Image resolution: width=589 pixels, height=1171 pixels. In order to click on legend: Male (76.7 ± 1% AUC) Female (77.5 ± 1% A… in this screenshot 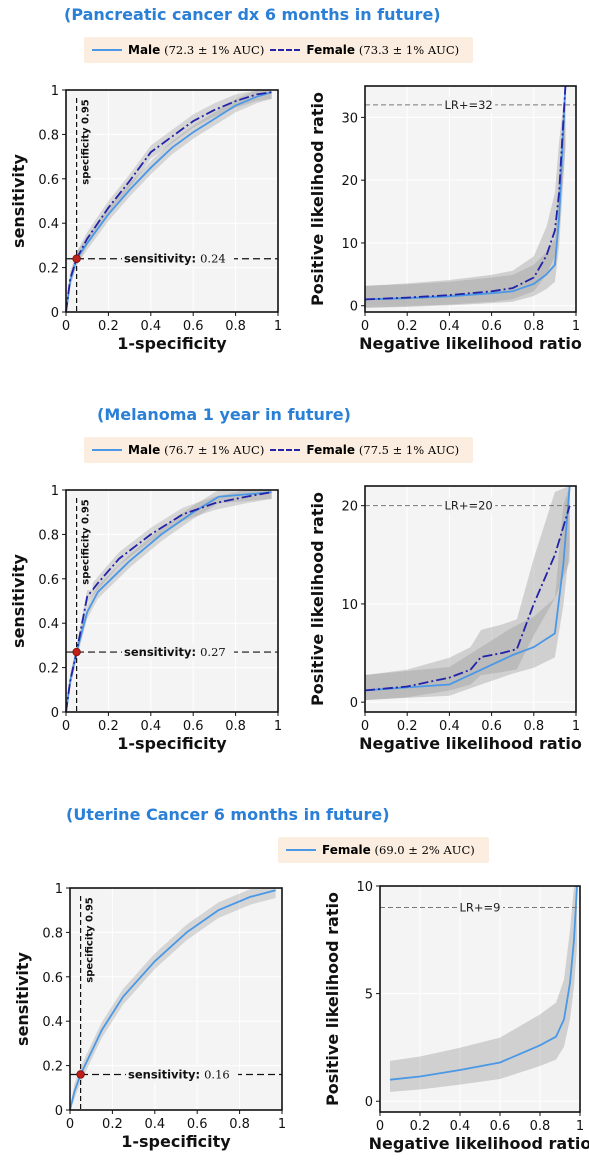, I will do `click(279, 450)`.